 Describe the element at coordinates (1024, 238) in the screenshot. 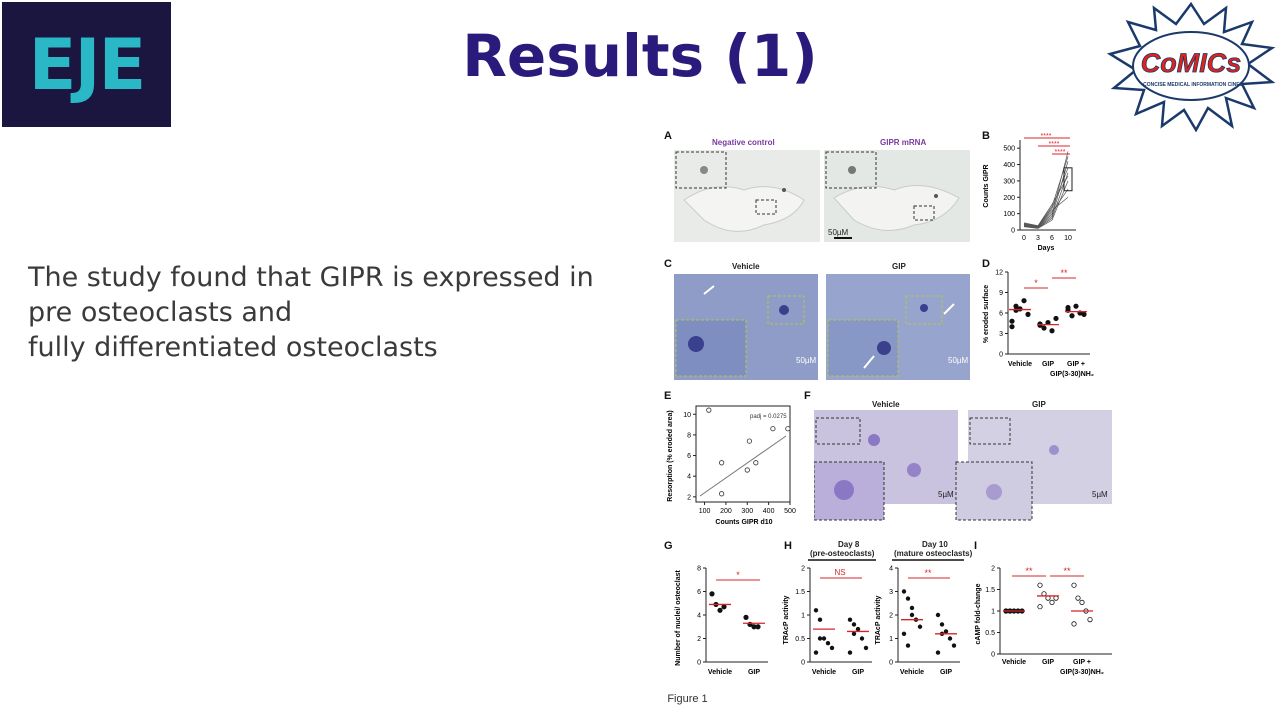

I see `b-x-tick-label: 0` at that location.